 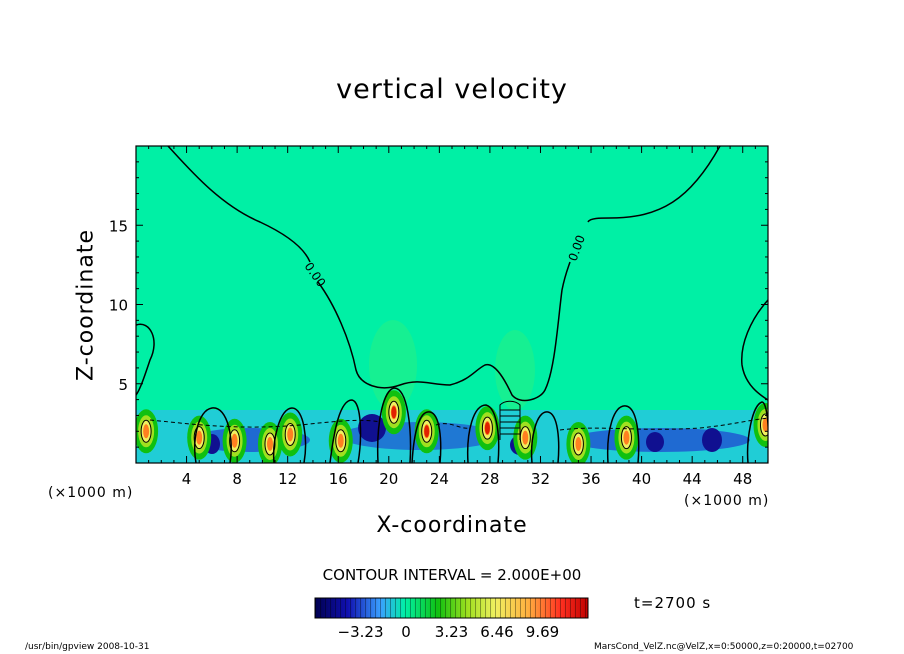 I want to click on x-tick-label: 44, so click(x=692, y=479).